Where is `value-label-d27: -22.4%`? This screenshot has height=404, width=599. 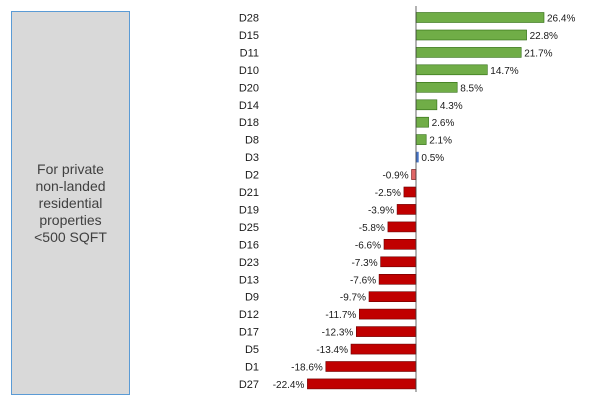
value-label-d27: -22.4% is located at coordinates (289, 385).